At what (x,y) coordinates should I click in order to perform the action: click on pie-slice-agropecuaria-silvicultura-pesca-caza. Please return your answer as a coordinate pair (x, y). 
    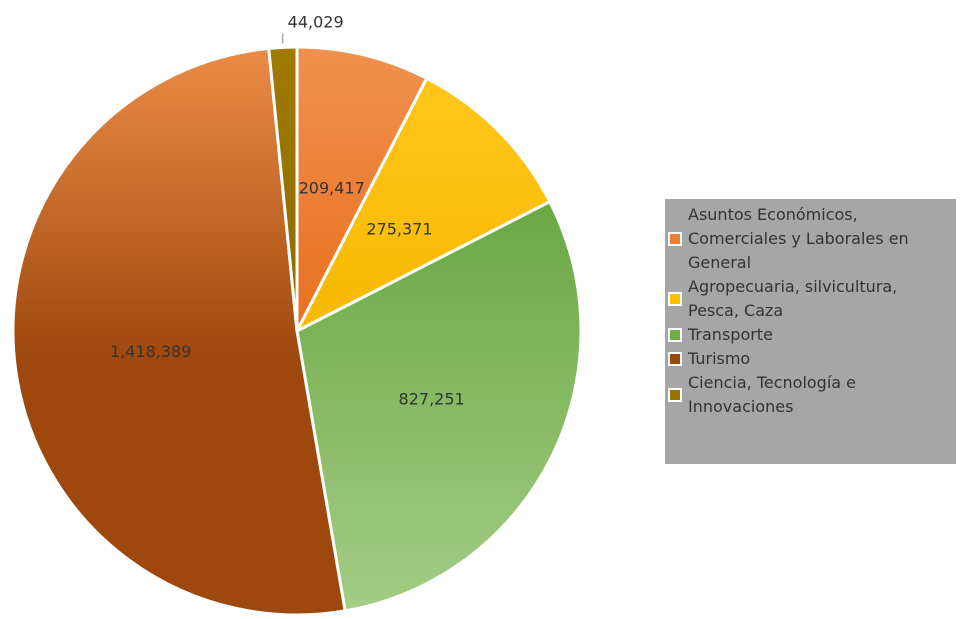
    Looking at the image, I should click on (423, 204).